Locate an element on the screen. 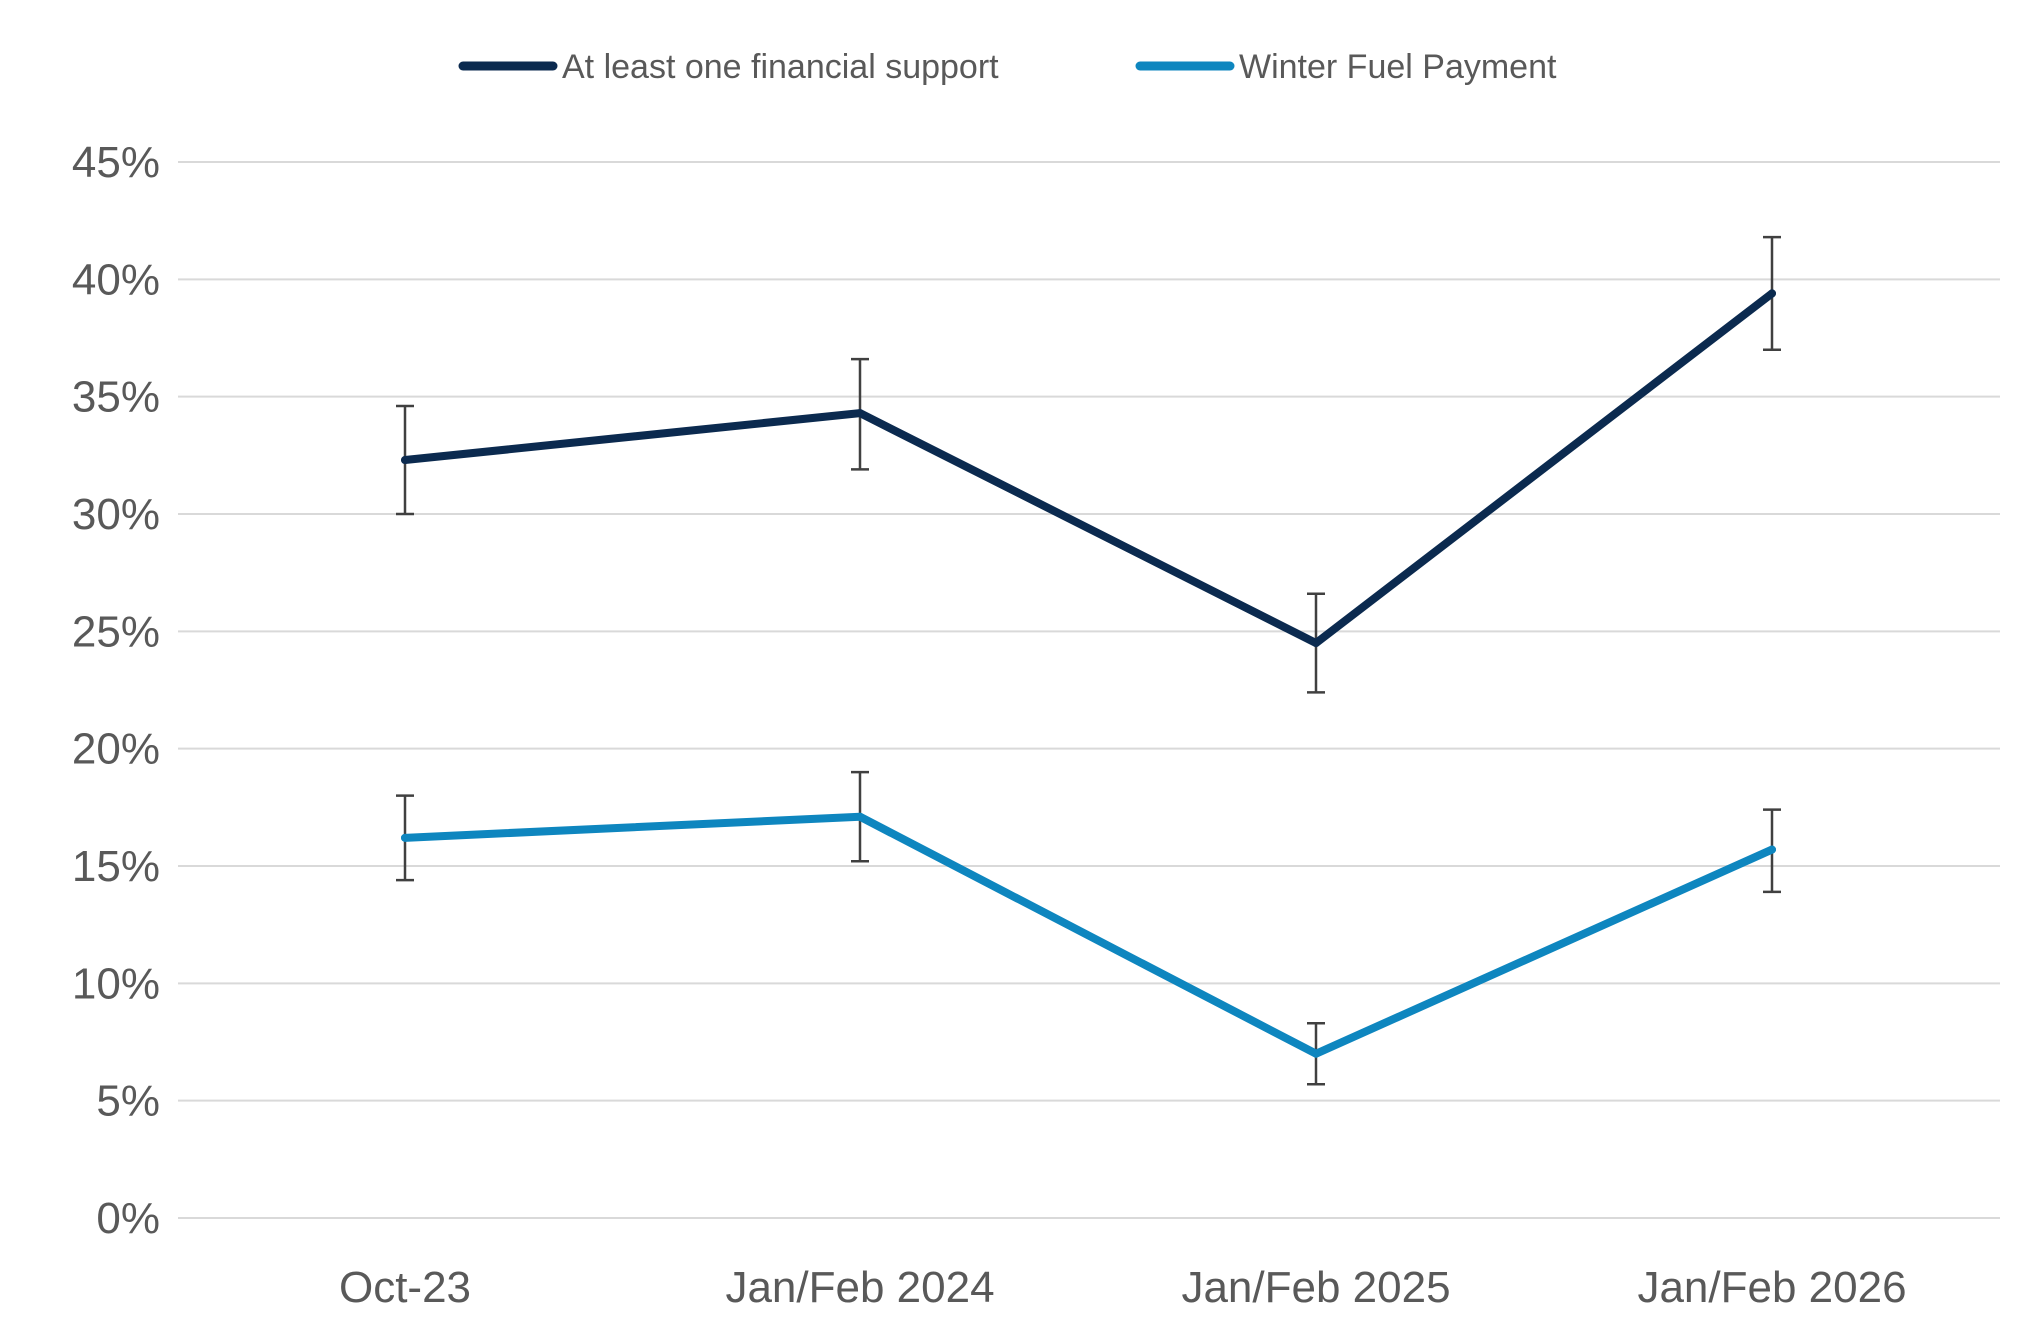  y-tick-label: 15% is located at coordinates (116, 866).